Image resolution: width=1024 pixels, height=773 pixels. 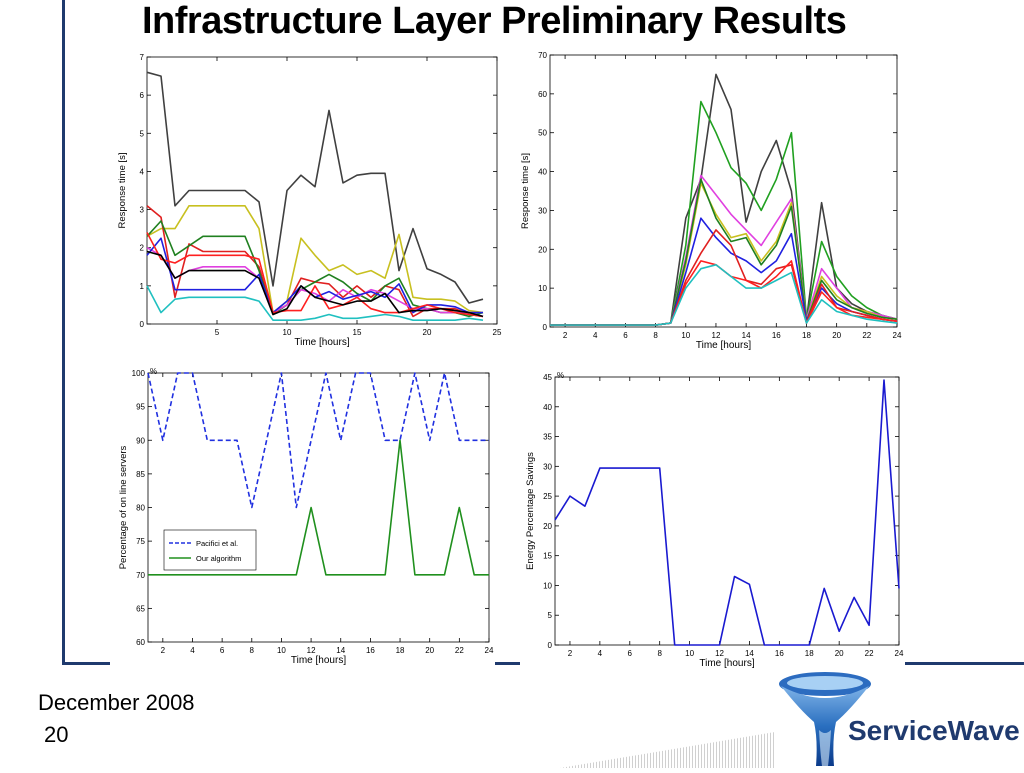 I want to click on slide-number: 20, so click(x=56, y=734).